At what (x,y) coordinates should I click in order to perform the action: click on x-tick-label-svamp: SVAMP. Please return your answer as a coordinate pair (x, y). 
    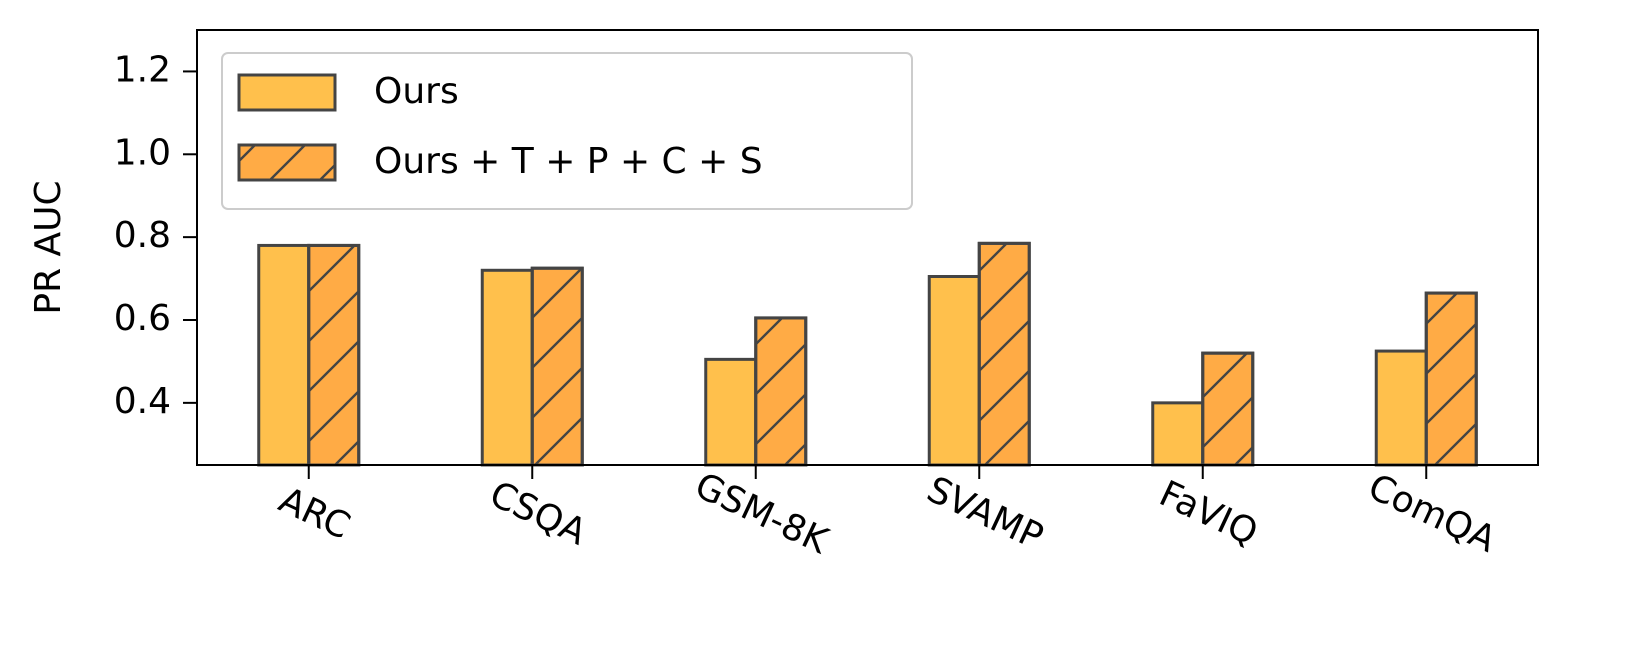
    Looking at the image, I should click on (985, 513).